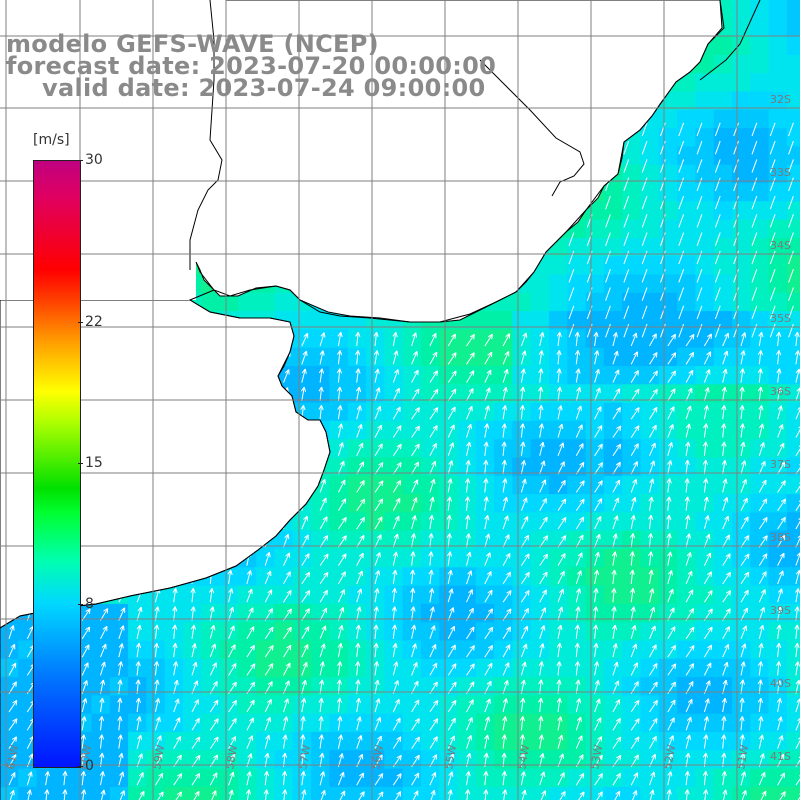 This screenshot has height=800, width=800. What do you see at coordinates (251, 66) in the screenshot?
I see `forecast-date: forecast date: 2023-07-20 00:00:00` at bounding box center [251, 66].